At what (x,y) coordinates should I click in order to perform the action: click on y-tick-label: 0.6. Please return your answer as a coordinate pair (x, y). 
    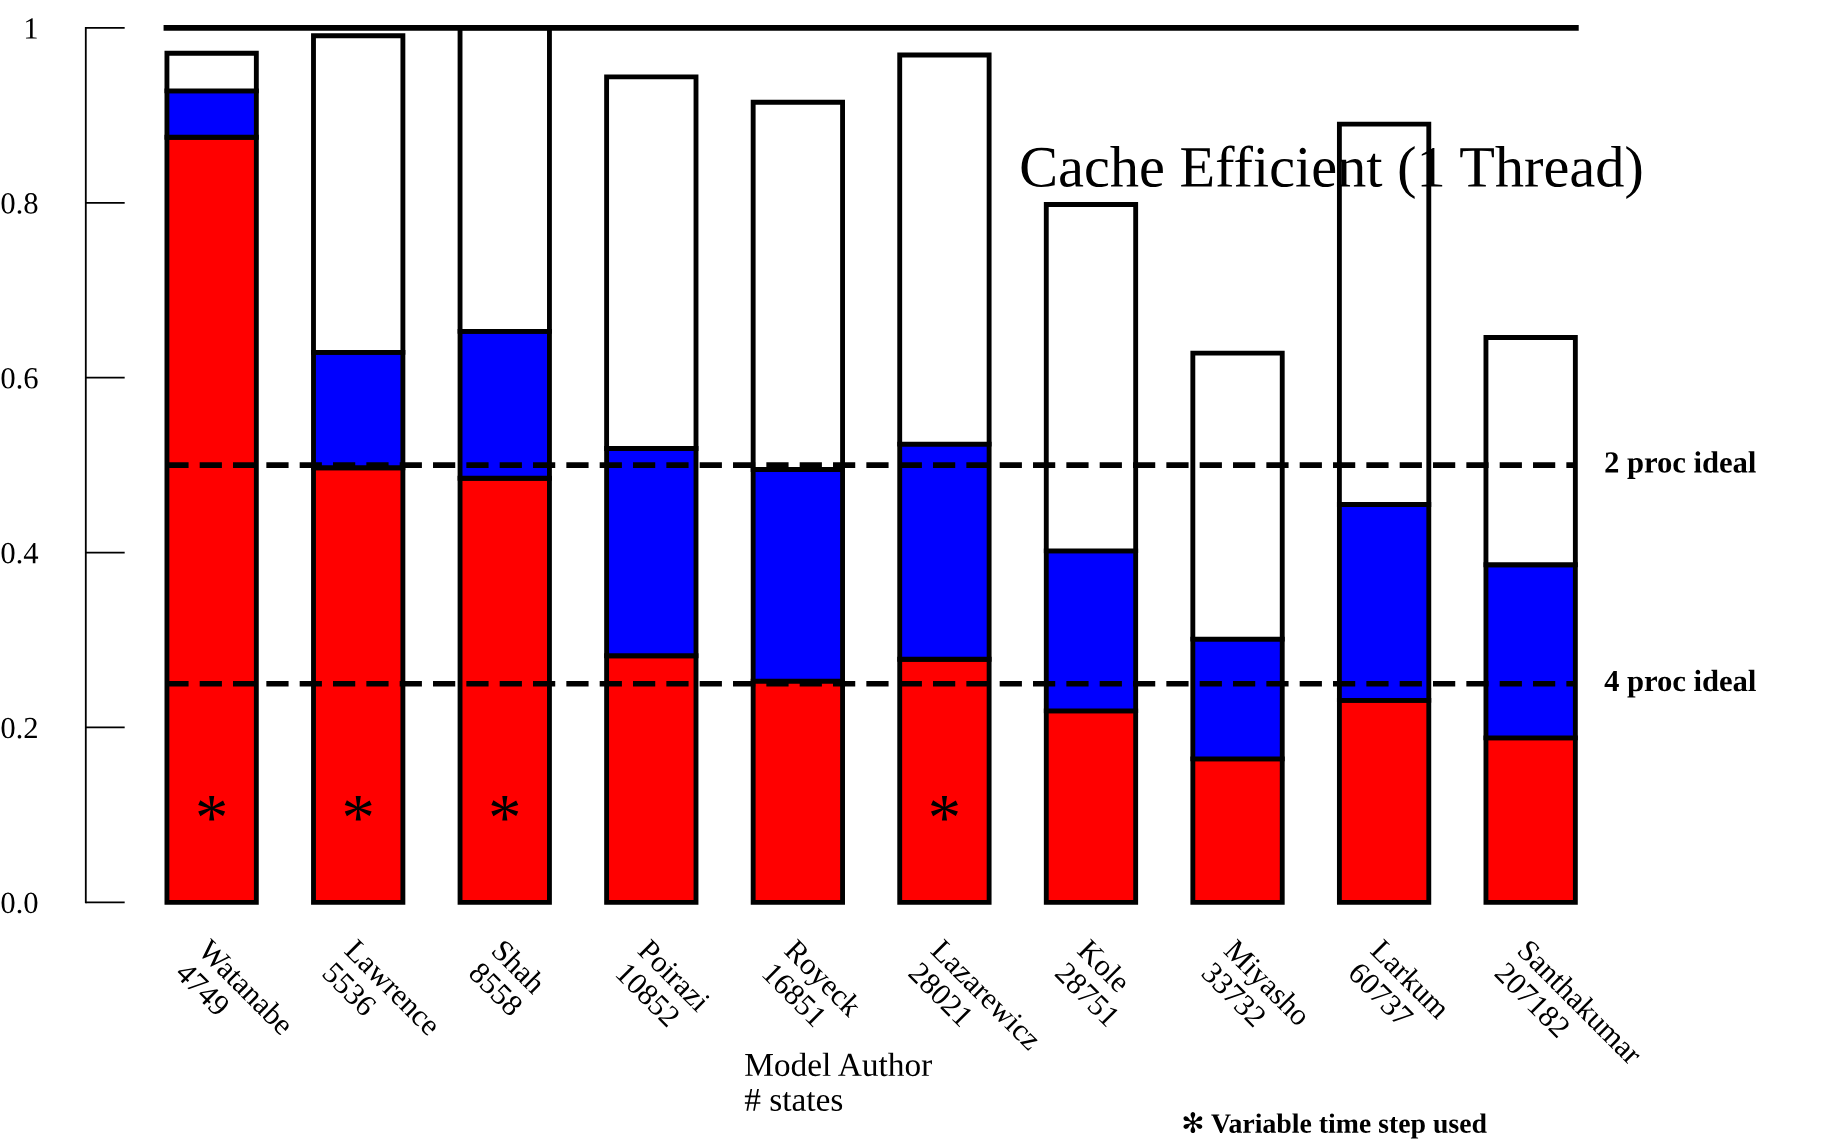
    Looking at the image, I should click on (19, 378).